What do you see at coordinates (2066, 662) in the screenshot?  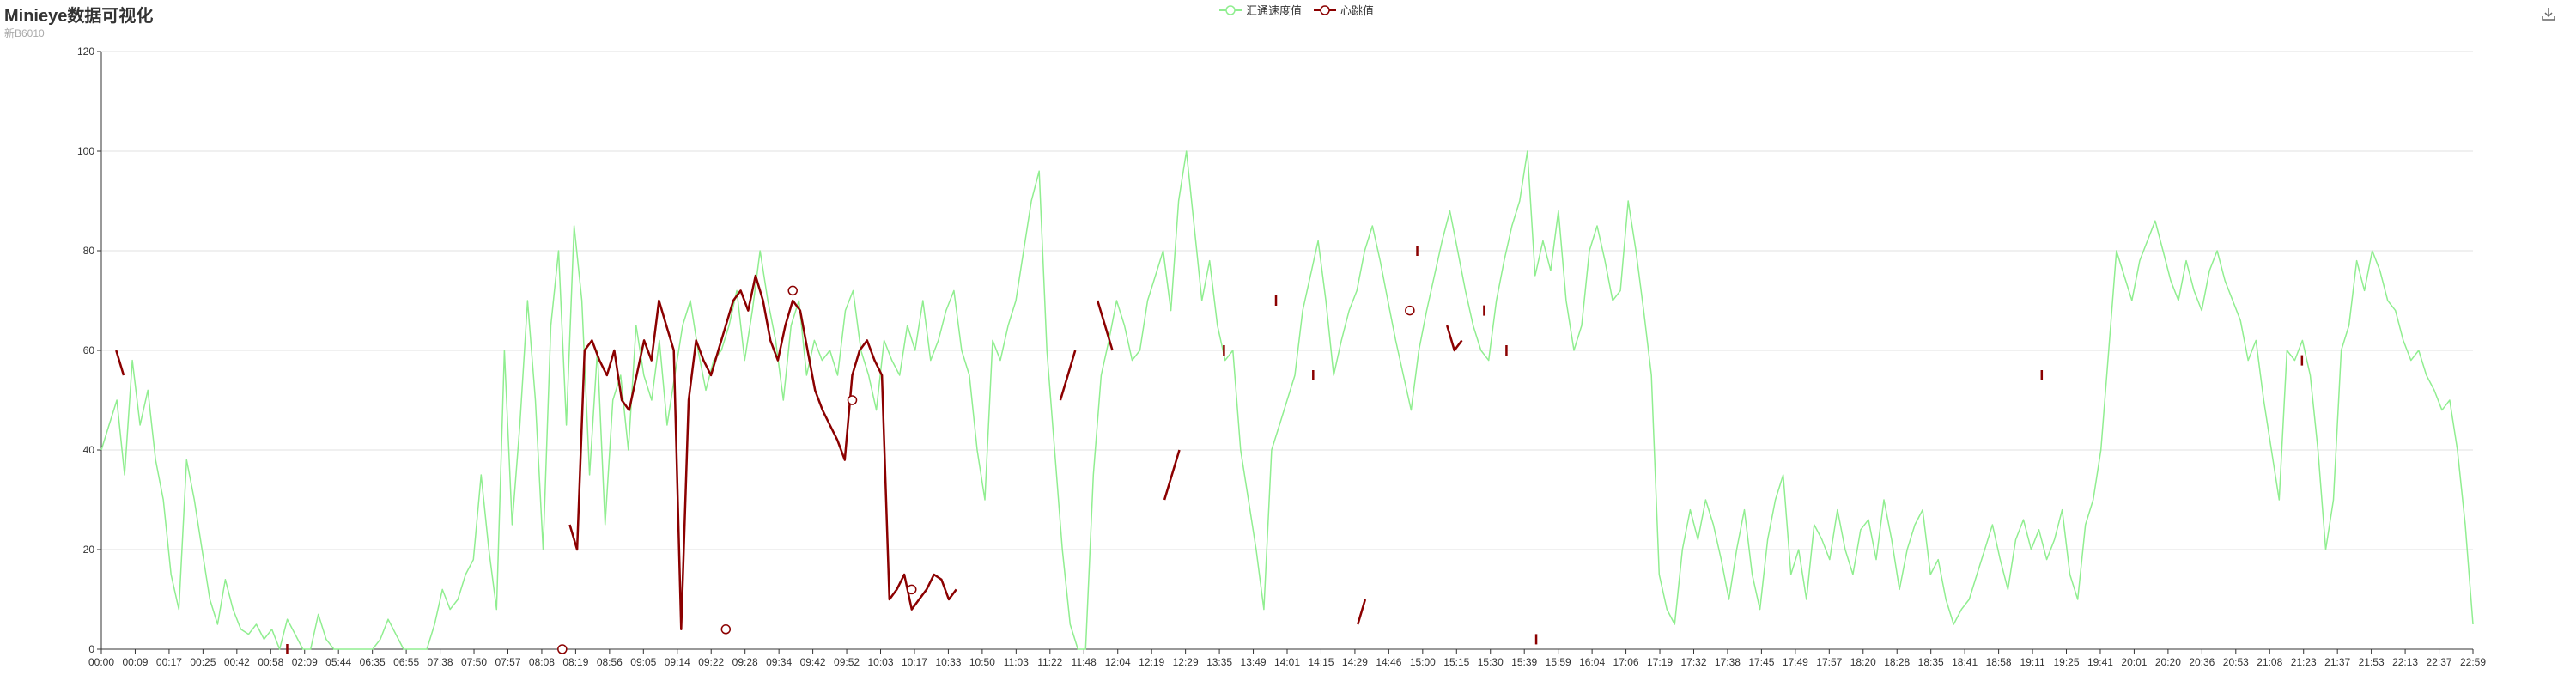 I see `x-tick-label: 19:25` at bounding box center [2066, 662].